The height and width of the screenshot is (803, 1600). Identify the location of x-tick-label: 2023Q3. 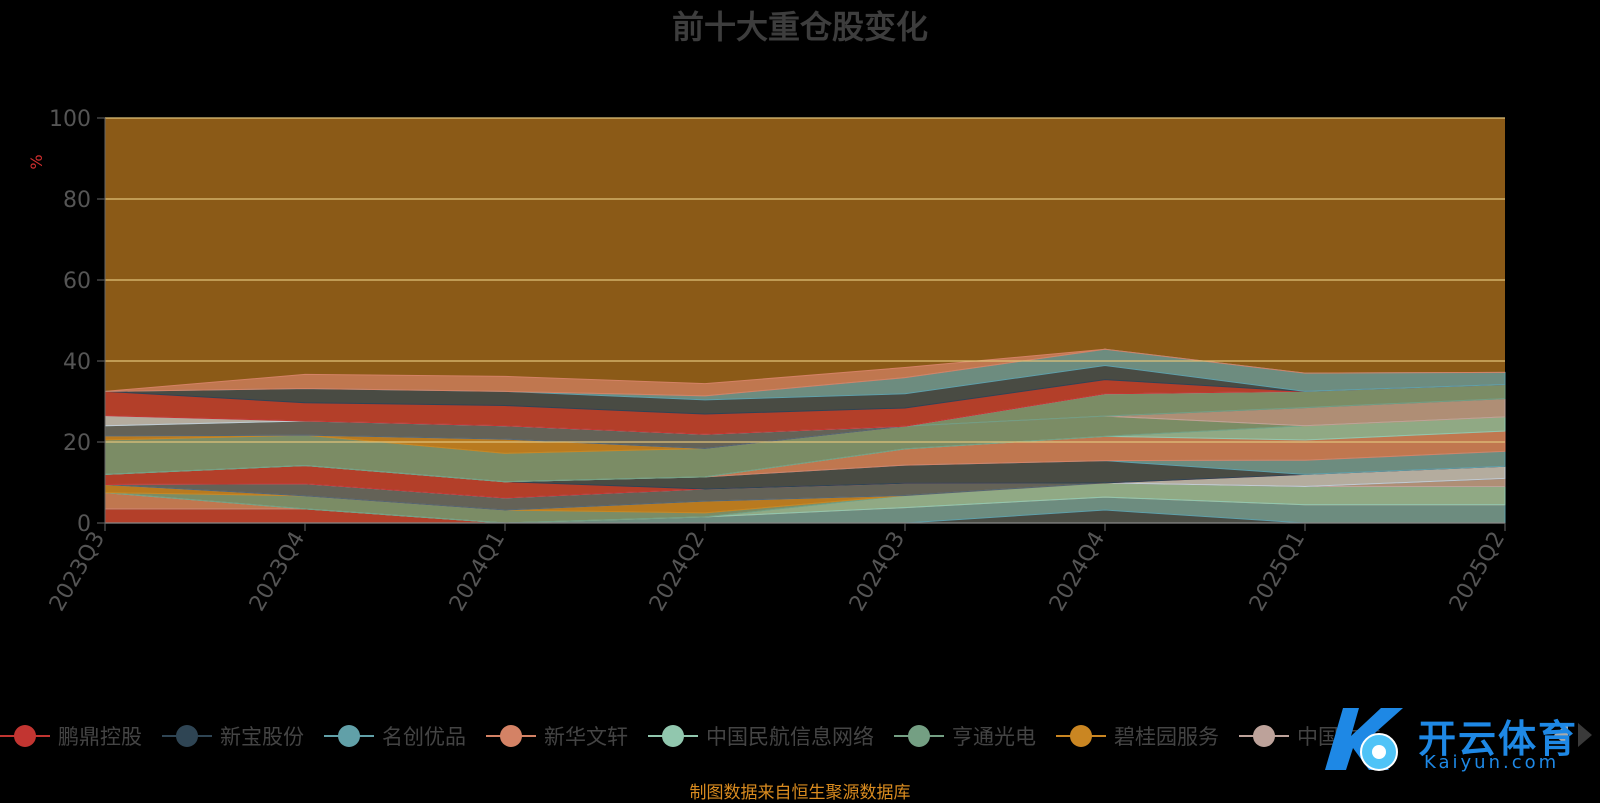
(77, 572).